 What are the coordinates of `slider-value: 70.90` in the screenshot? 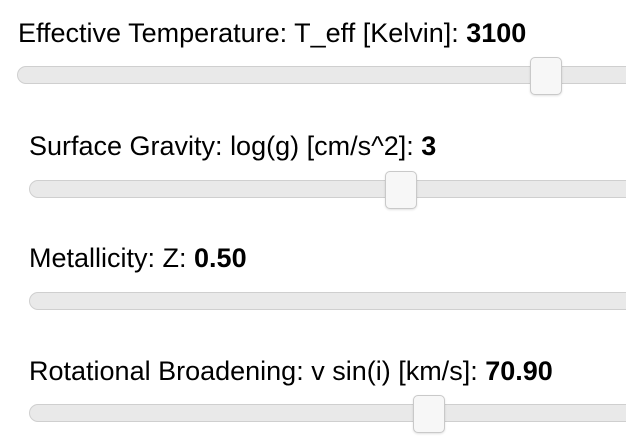 It's located at (519, 371).